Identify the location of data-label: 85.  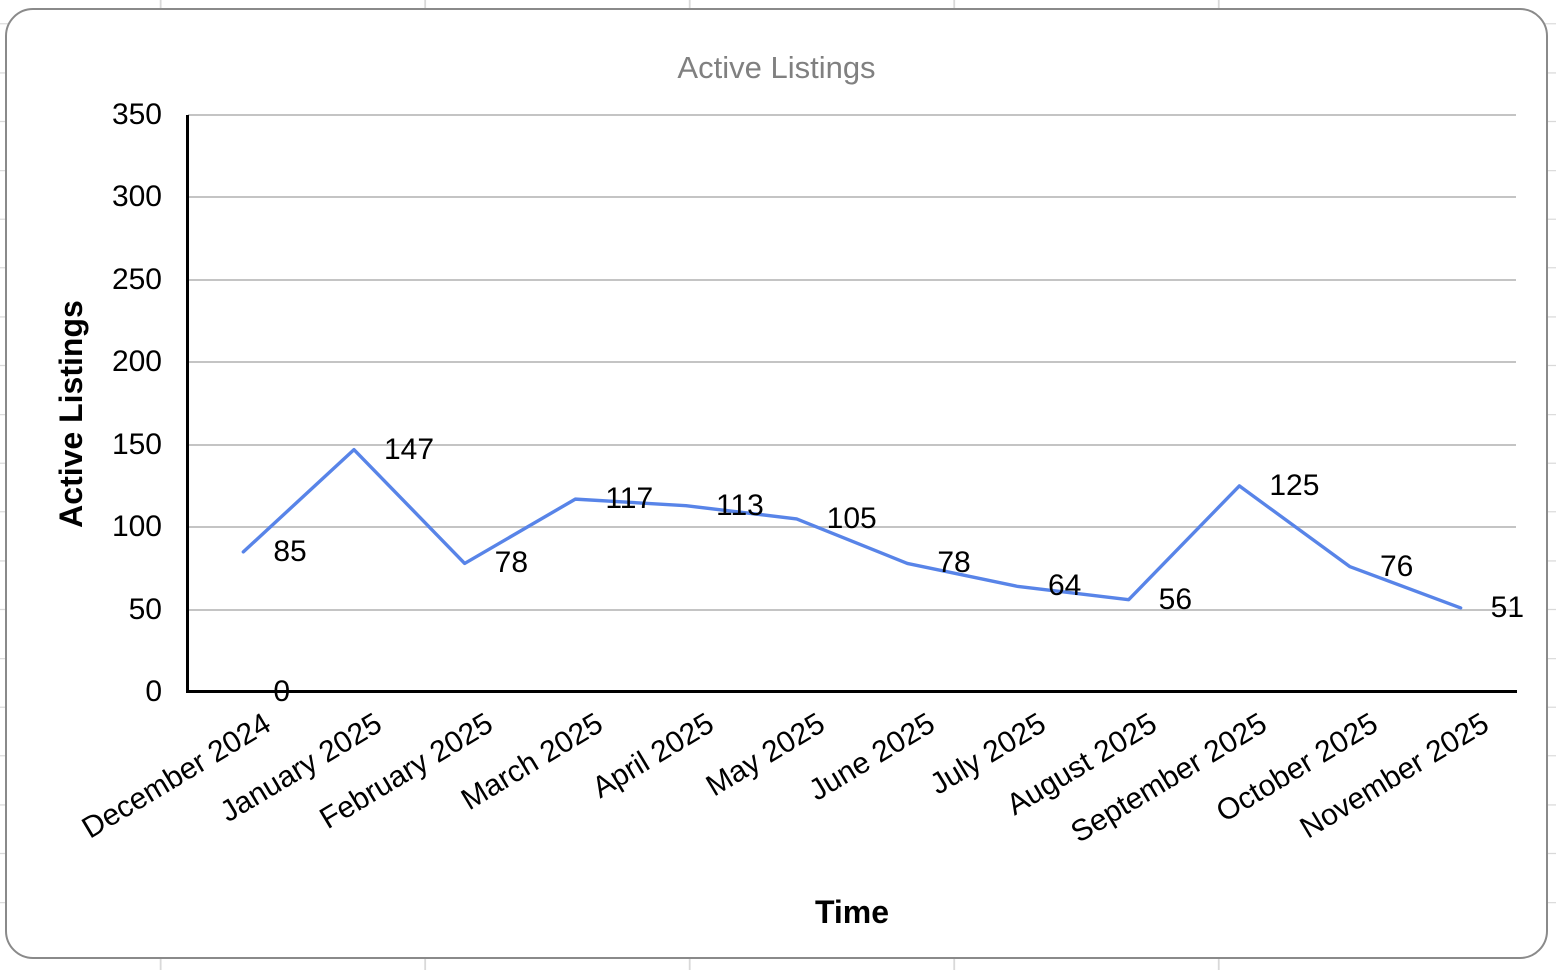
(290, 551).